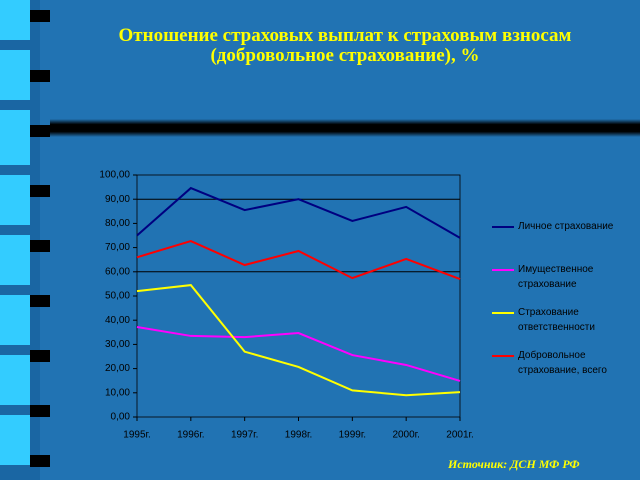 The height and width of the screenshot is (480, 640). I want to click on y-tick-label: 50,00, so click(117, 296).